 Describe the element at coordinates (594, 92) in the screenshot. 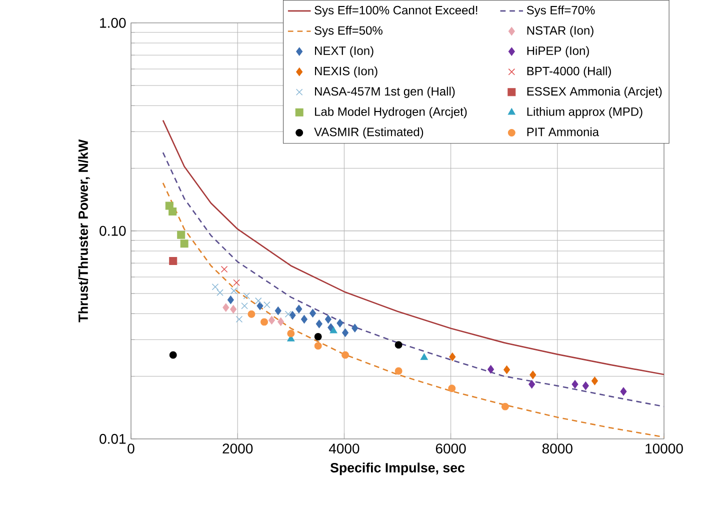

I see `legend-label: ESSEX Ammonia (Arcjet)` at that location.